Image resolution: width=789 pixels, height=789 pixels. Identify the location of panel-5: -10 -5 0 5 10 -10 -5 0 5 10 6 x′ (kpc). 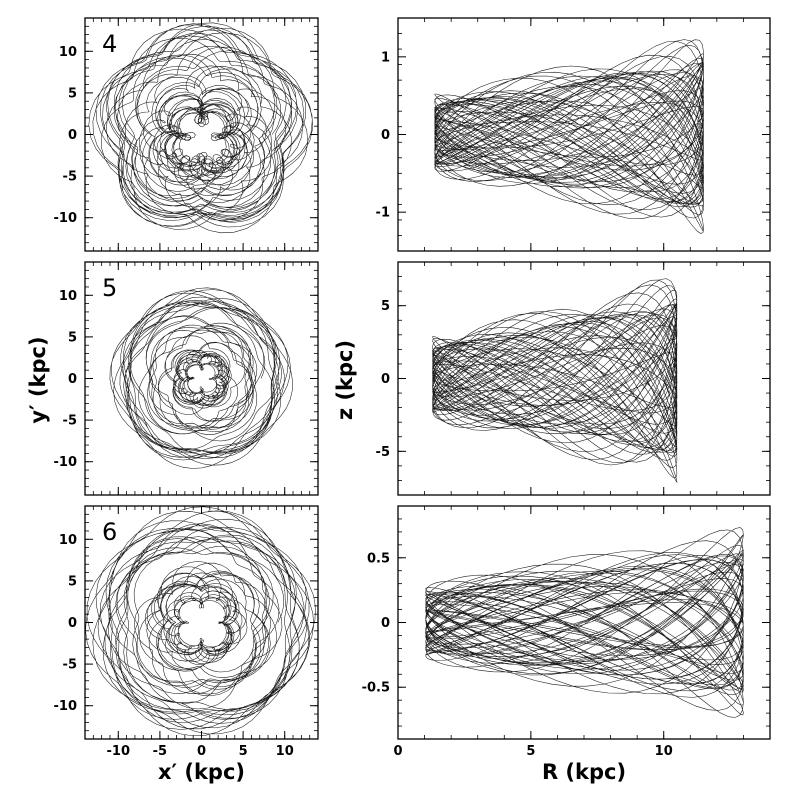
(186, 644).